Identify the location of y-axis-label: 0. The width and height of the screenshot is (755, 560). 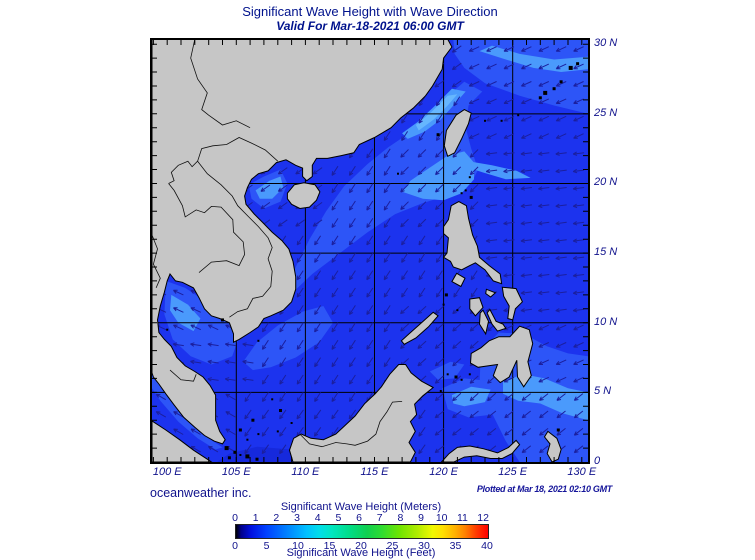
(597, 461).